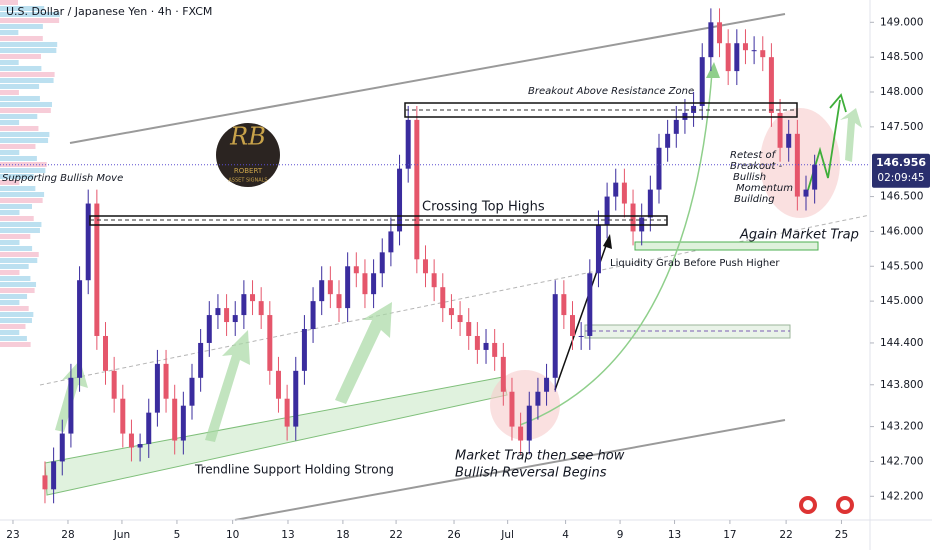 Image resolution: width=932 pixels, height=550 pixels. Describe the element at coordinates (901, 427) in the screenshot. I see `y-tick-label: 143.200` at that location.